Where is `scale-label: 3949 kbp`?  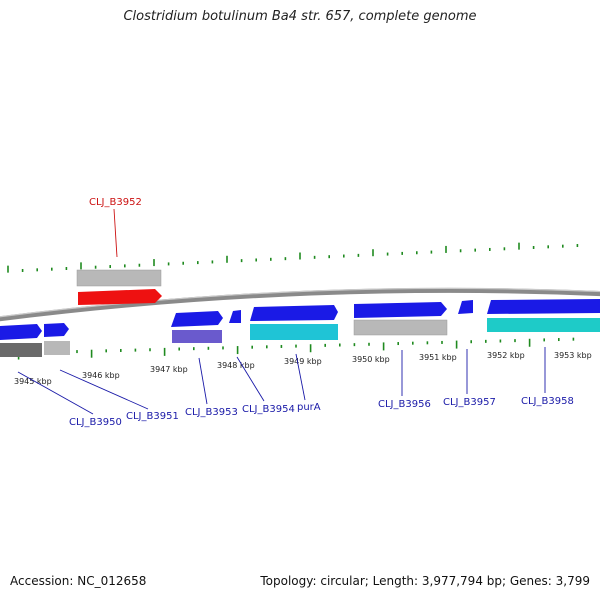
scale-label: 3949 kbp is located at coordinates (303, 361).